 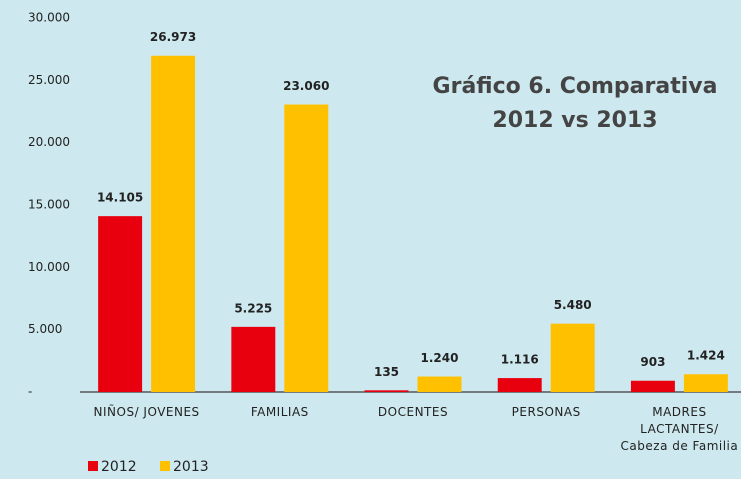 What do you see at coordinates (439, 358) in the screenshot?
I see `value-label: 1.240` at bounding box center [439, 358].